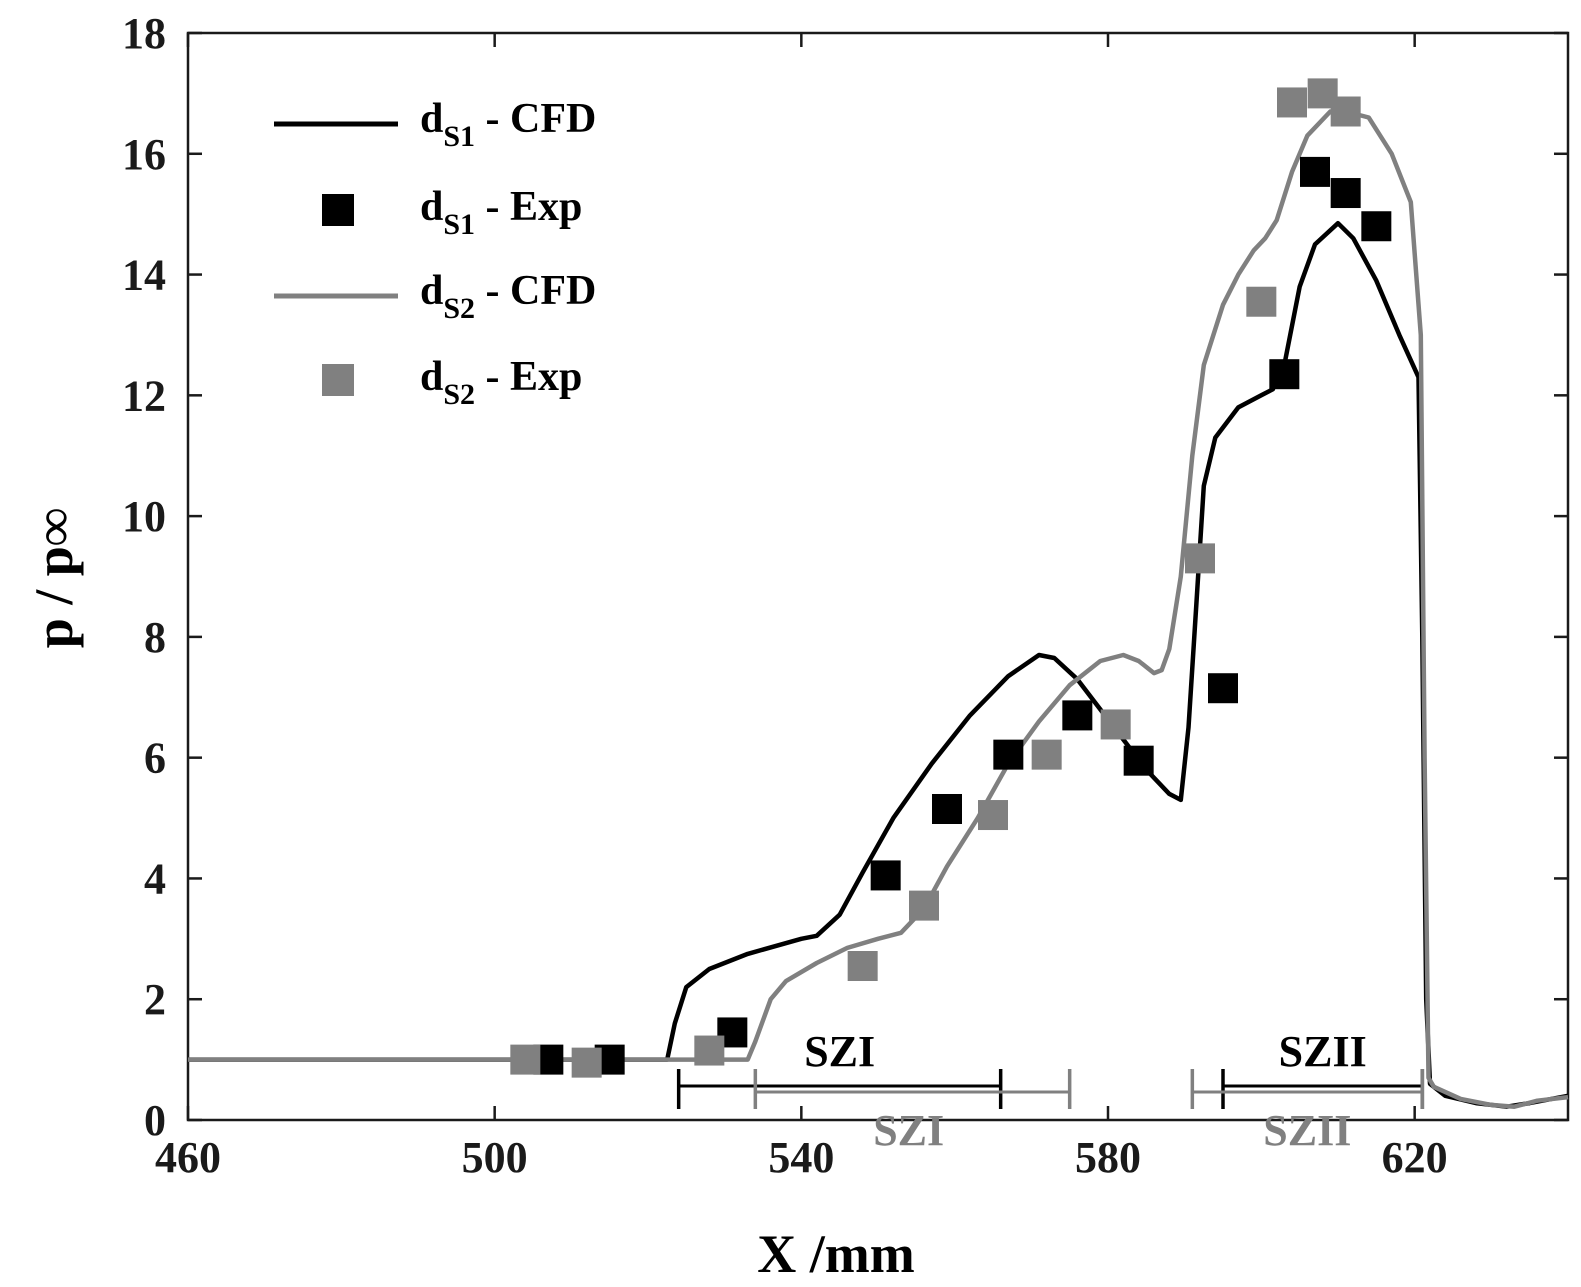 Image resolution: width=1581 pixels, height=1287 pixels. Describe the element at coordinates (835, 1254) in the screenshot. I see `x-axis-title: X /mm` at that location.